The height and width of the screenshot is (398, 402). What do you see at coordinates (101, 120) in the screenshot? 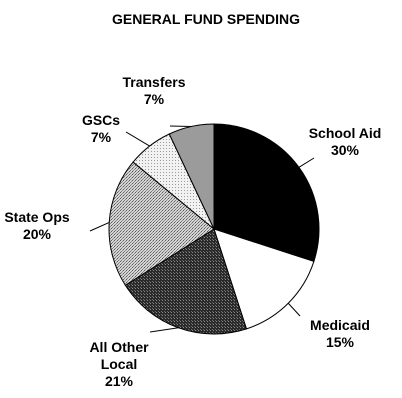
I see `slice-label-gscs: GSCs` at bounding box center [101, 120].